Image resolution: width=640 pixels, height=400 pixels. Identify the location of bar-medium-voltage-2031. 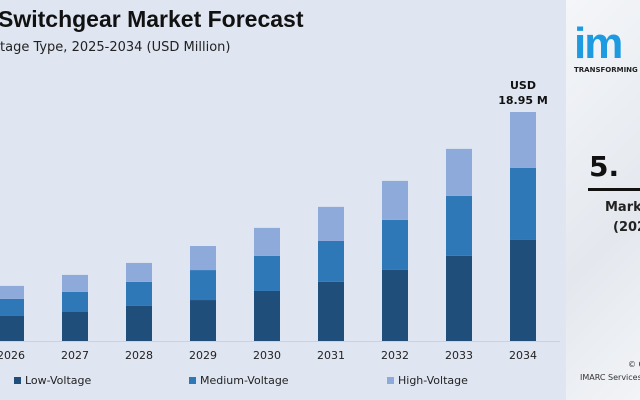
(331, 261).